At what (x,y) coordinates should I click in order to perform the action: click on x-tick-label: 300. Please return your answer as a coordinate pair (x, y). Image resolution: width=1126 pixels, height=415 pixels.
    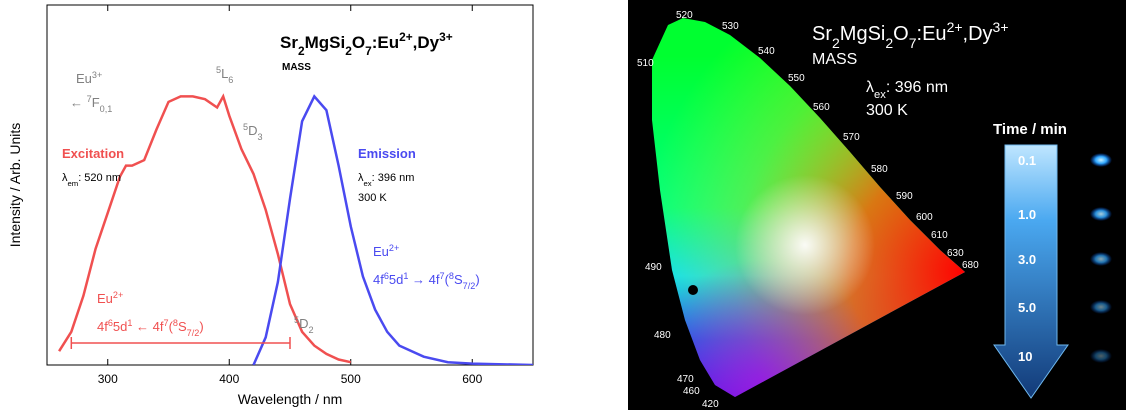
    Looking at the image, I should click on (108, 379).